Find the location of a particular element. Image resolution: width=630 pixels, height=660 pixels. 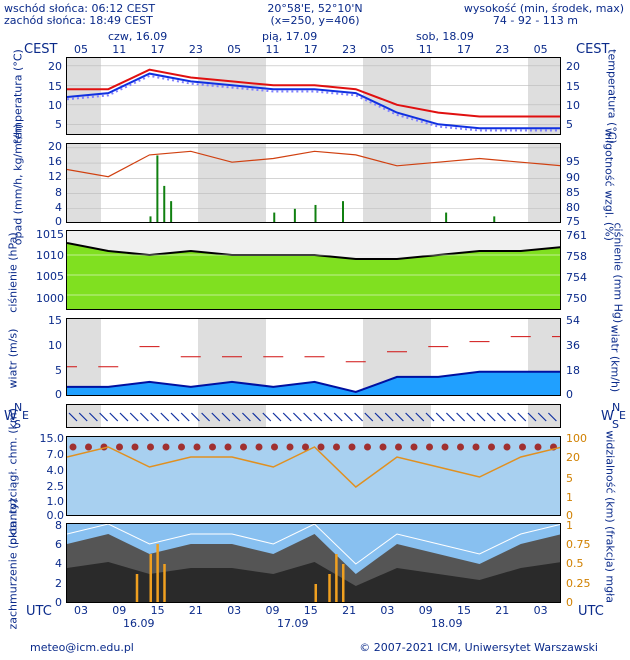

cloudcover-panel is located at coordinates (313, 563).